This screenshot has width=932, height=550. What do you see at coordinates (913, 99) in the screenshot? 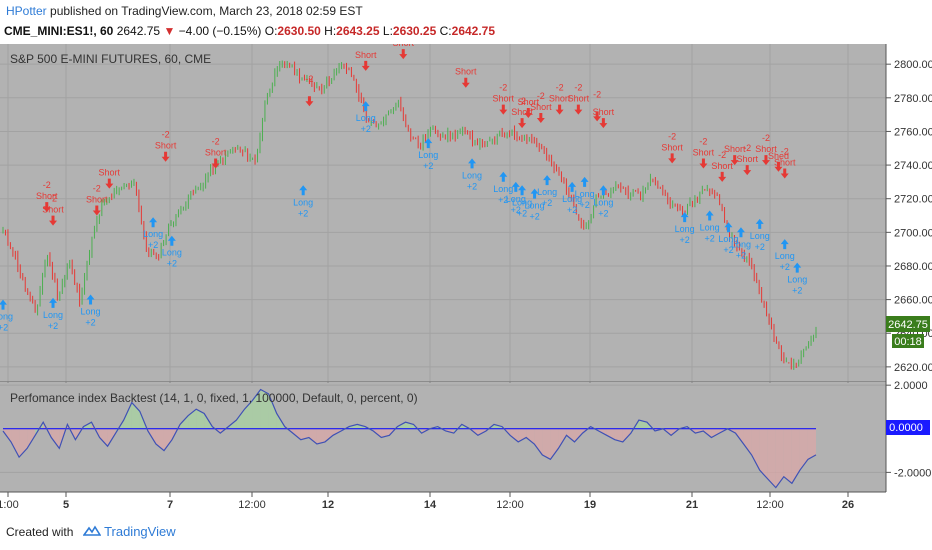
I see `price-tick-label: 2780.00` at bounding box center [913, 99].